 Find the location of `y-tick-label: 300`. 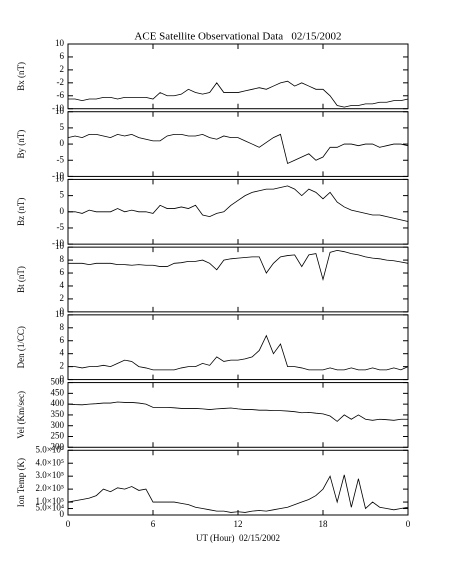

y-tick-label: 300 is located at coordinates (58, 425).